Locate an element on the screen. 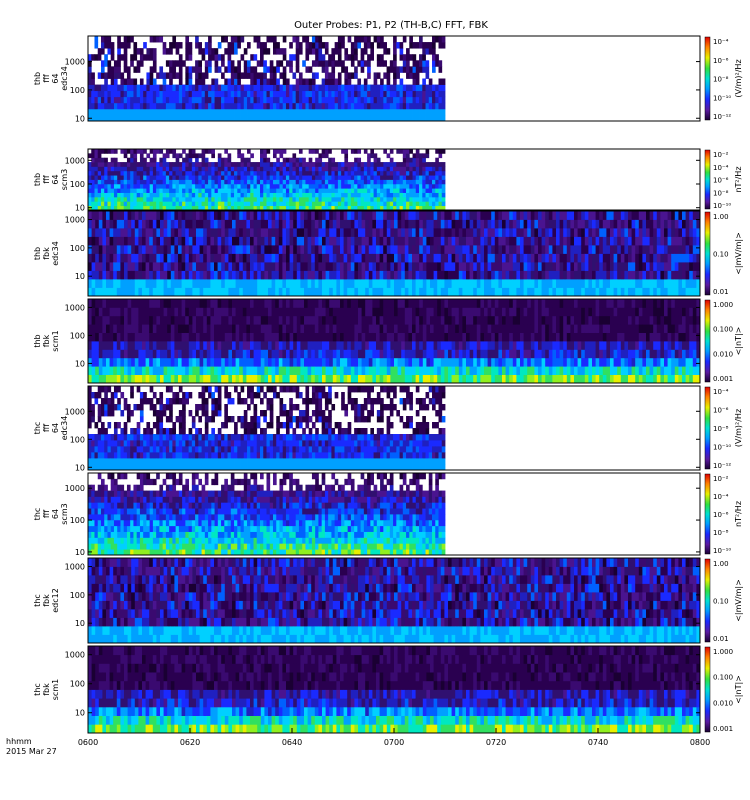  panel-ylabel: edc12 is located at coordinates (55, 600).